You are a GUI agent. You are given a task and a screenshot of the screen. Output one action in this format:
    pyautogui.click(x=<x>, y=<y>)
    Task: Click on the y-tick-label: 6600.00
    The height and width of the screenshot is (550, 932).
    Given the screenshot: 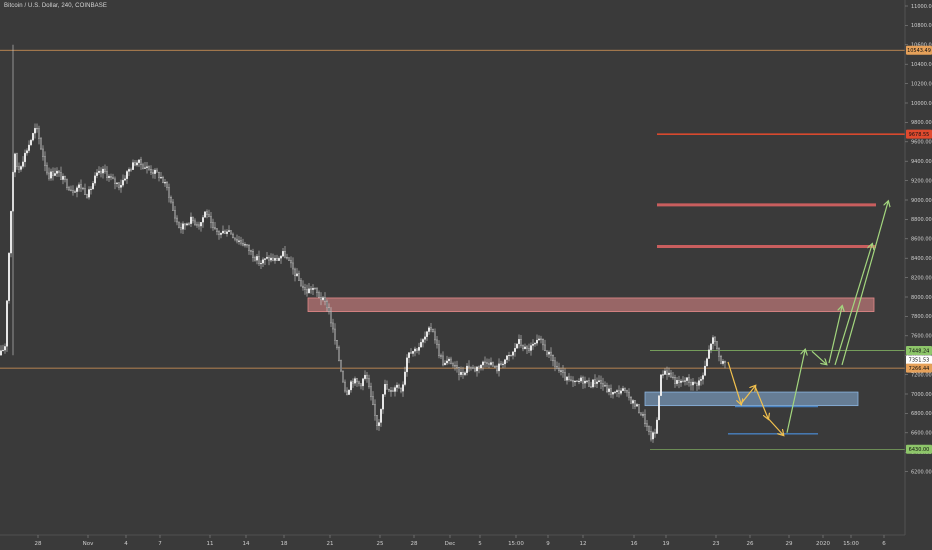 What is the action you would take?
    pyautogui.click(x=921, y=434)
    